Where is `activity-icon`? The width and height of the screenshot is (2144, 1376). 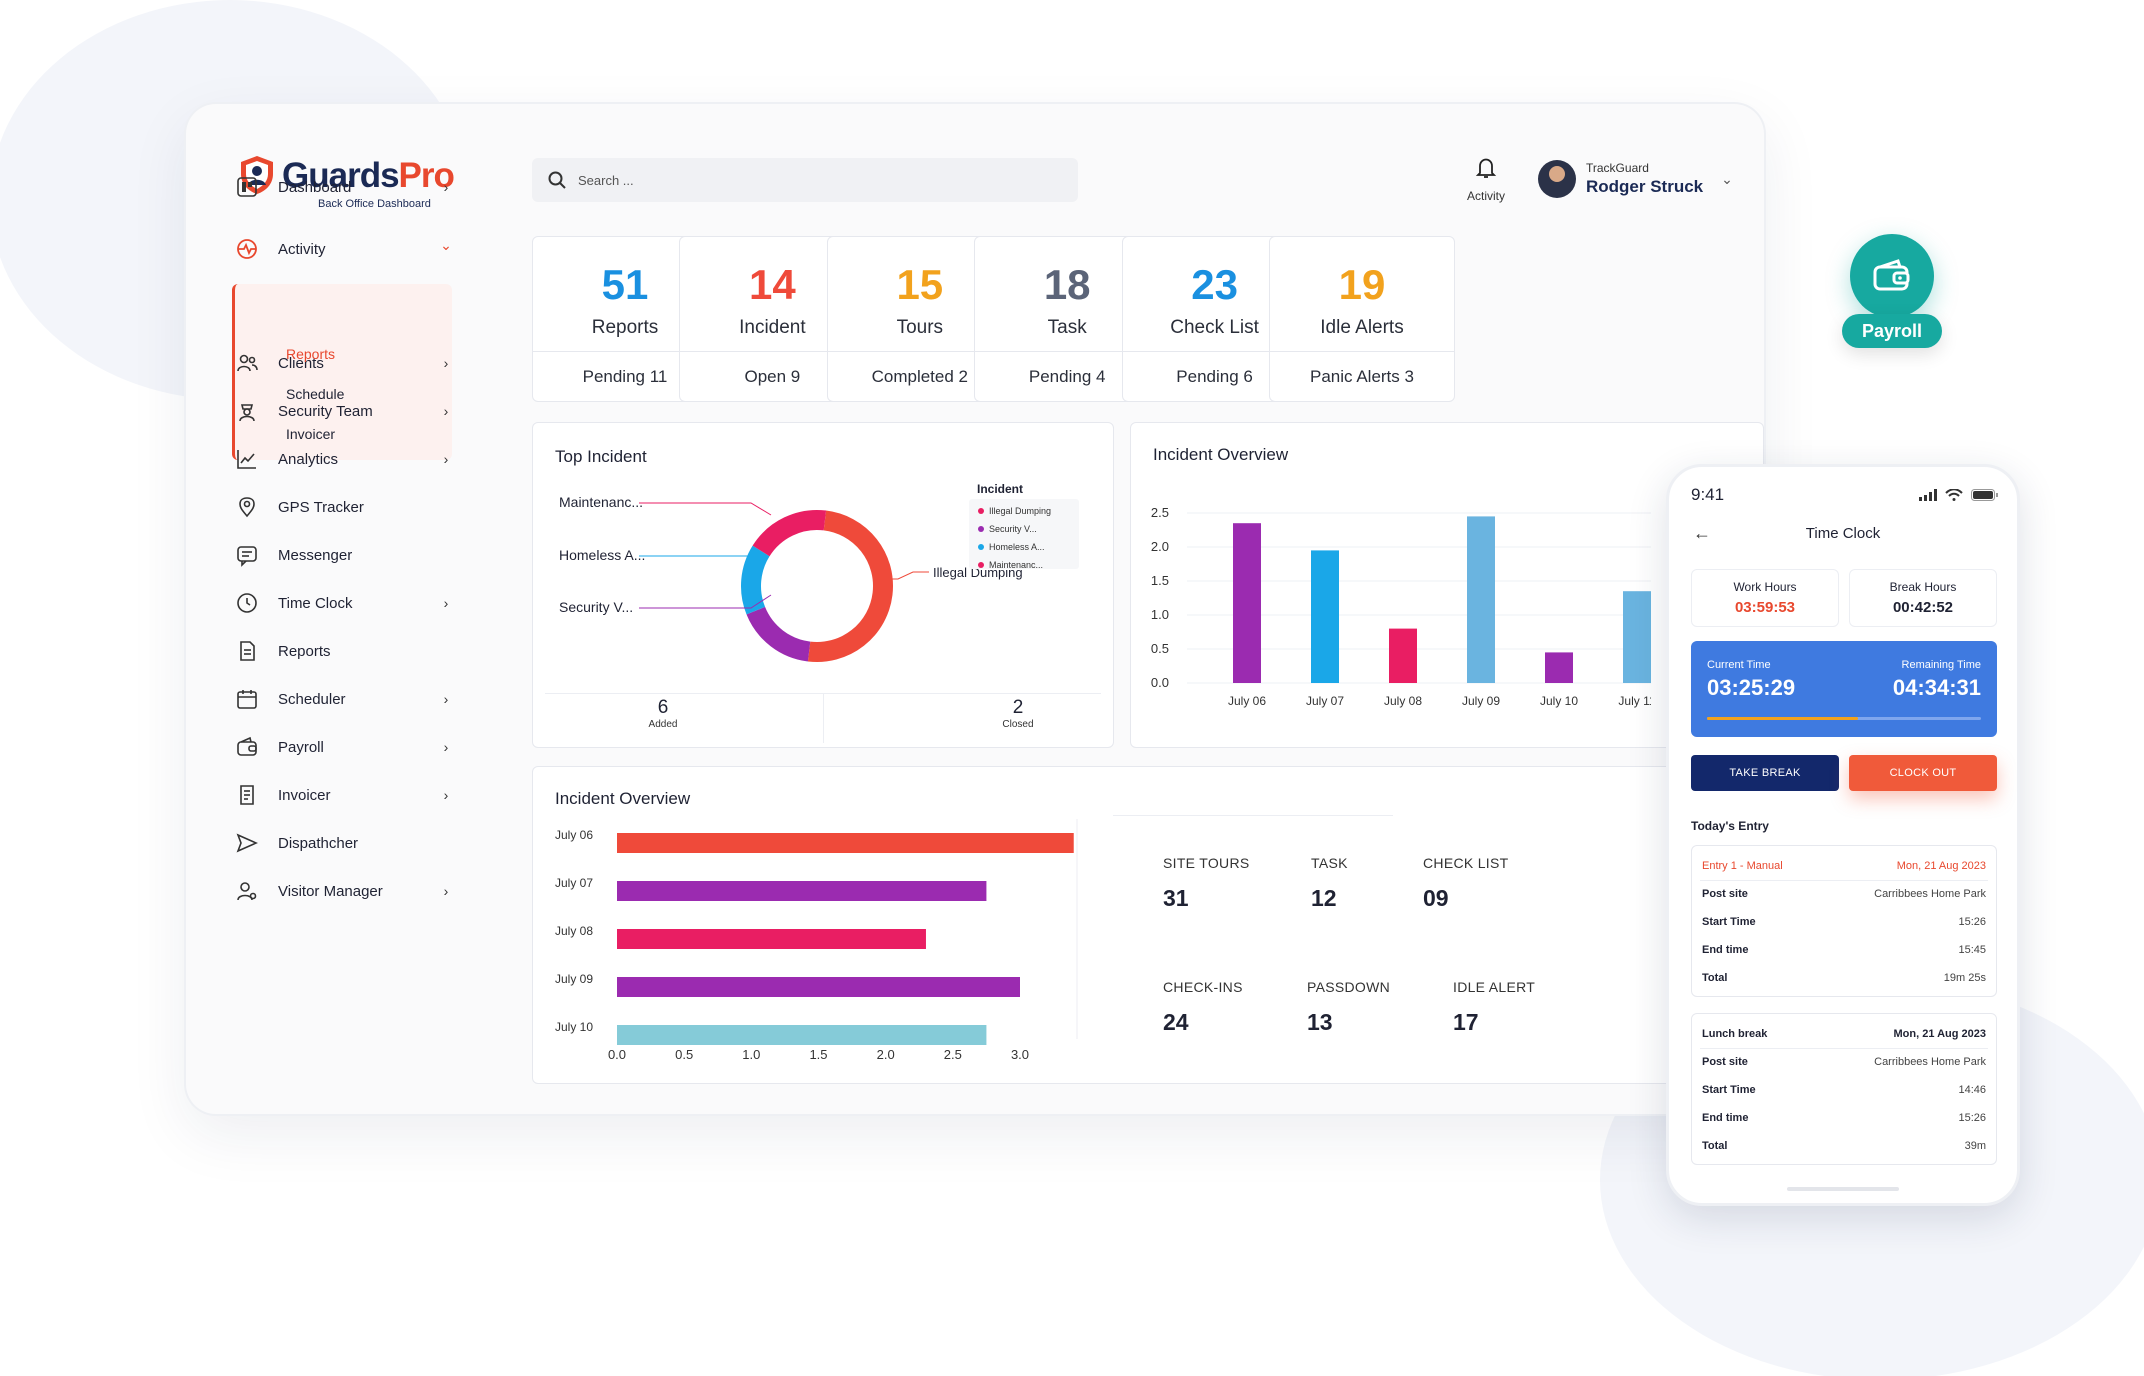 activity-icon is located at coordinates (247, 249).